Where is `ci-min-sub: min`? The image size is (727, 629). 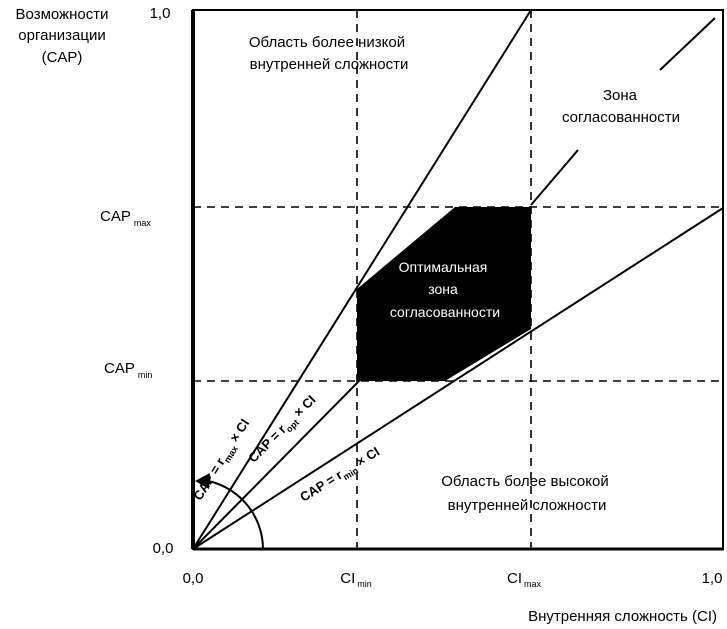 ci-min-sub: min is located at coordinates (364, 584).